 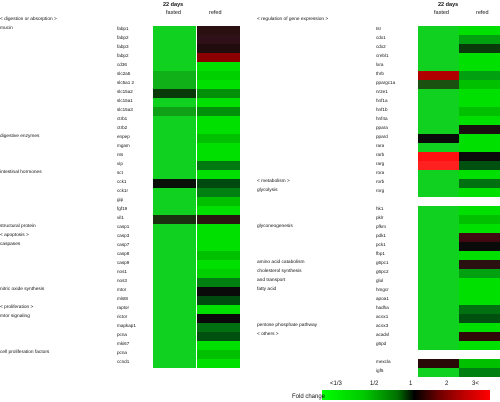 What do you see at coordinates (267, 289) in the screenshot?
I see `category-label: fatty acid` at bounding box center [267, 289].